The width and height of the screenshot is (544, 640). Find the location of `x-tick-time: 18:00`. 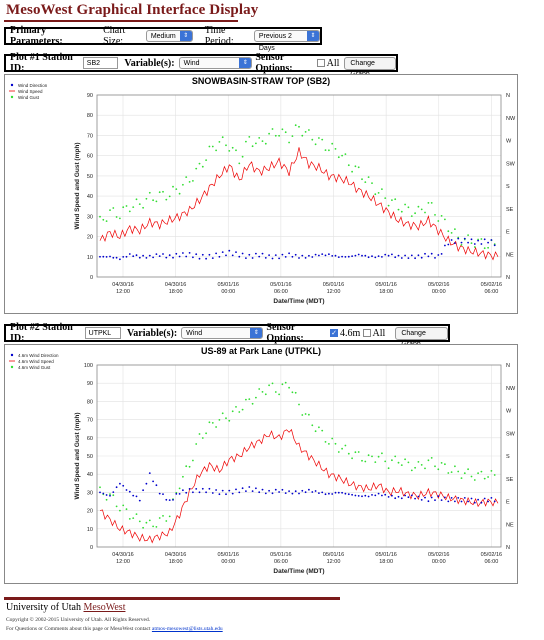

x-tick-time: 18:00 is located at coordinates (386, 292).